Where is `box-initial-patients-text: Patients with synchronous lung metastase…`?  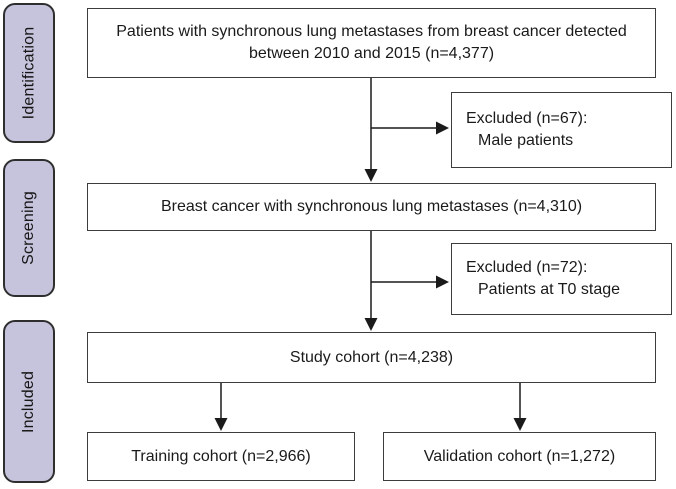
box-initial-patients-text: Patients with synchronous lung metastase… is located at coordinates (371, 42).